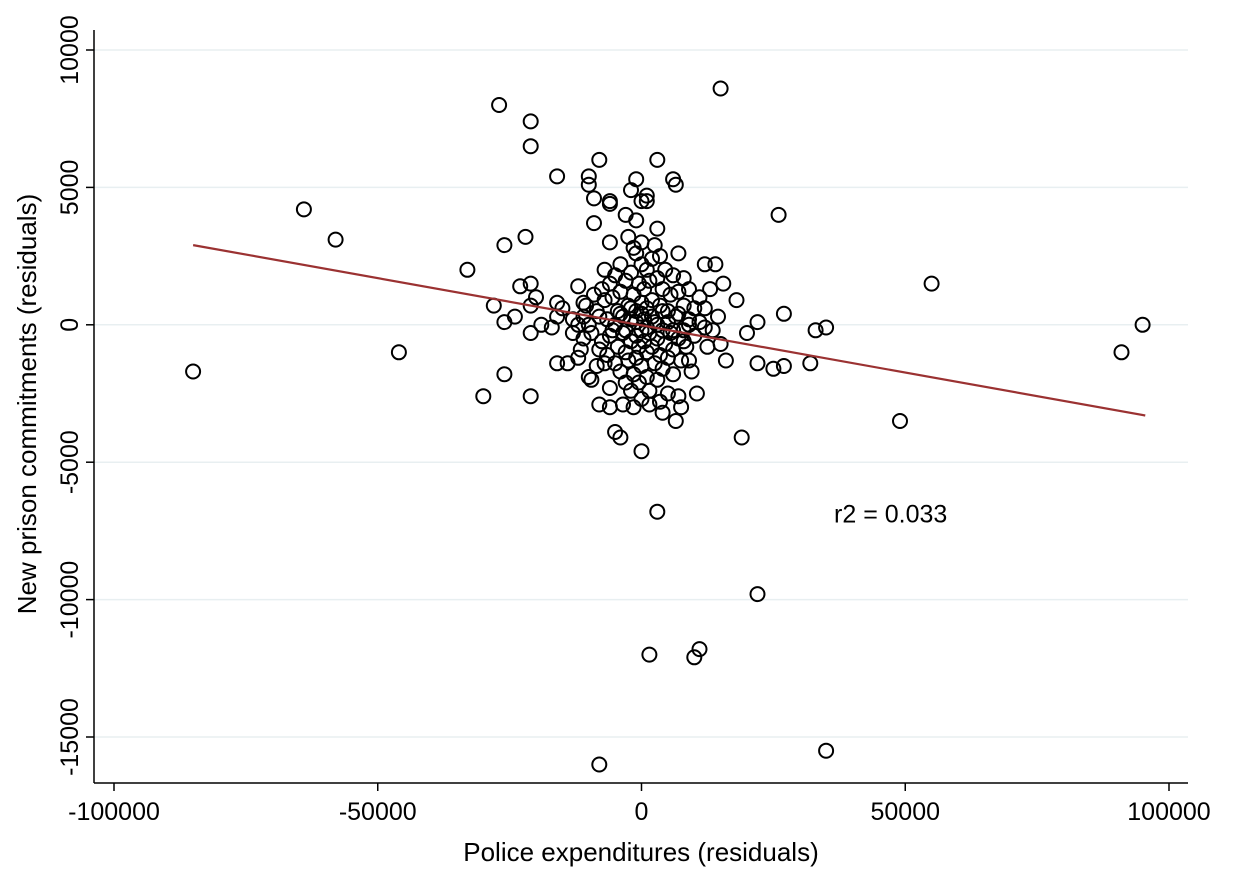  Describe the element at coordinates (70, 188) in the screenshot. I see `y-tick-label: 5000` at that location.